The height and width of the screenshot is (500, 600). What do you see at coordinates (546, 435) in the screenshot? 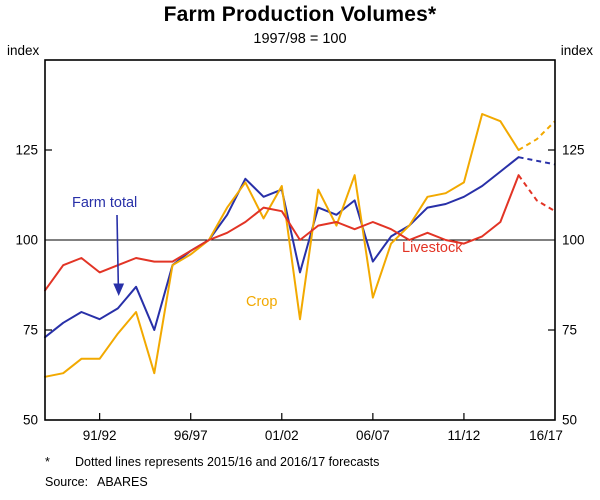
I see `x-tick-label: 16/17` at bounding box center [546, 435].